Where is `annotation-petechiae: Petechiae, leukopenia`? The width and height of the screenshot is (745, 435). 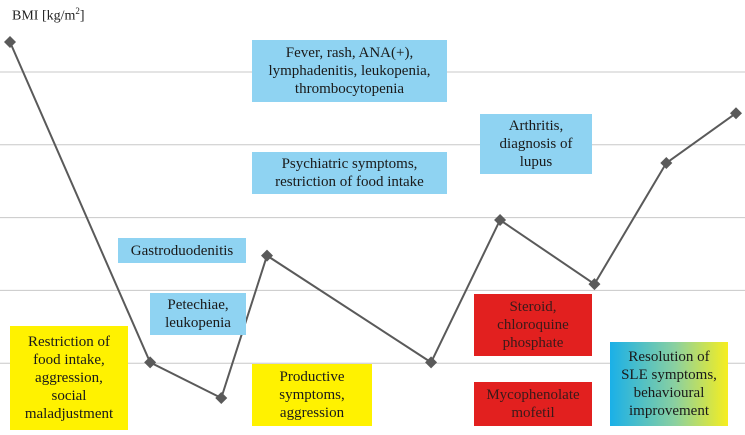
annotation-petechiae: Petechiae, leukopenia is located at coordinates (198, 314).